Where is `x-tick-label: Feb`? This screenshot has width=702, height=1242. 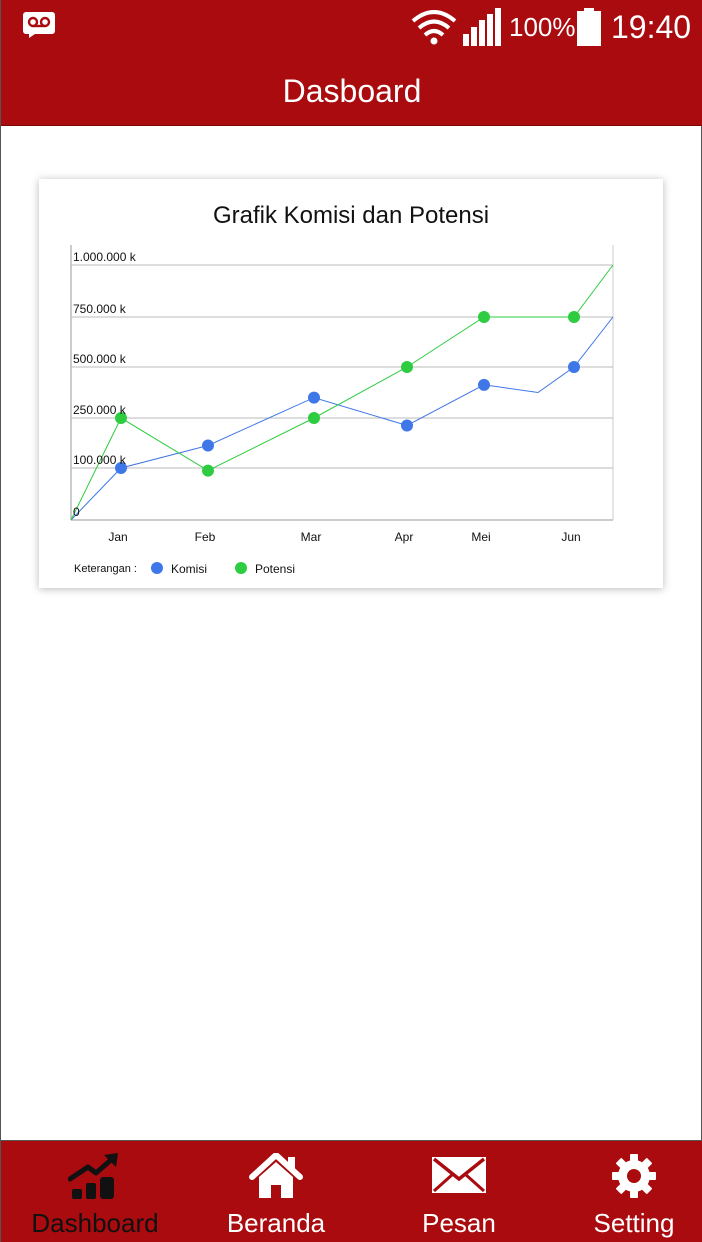
x-tick-label: Feb is located at coordinates (205, 537).